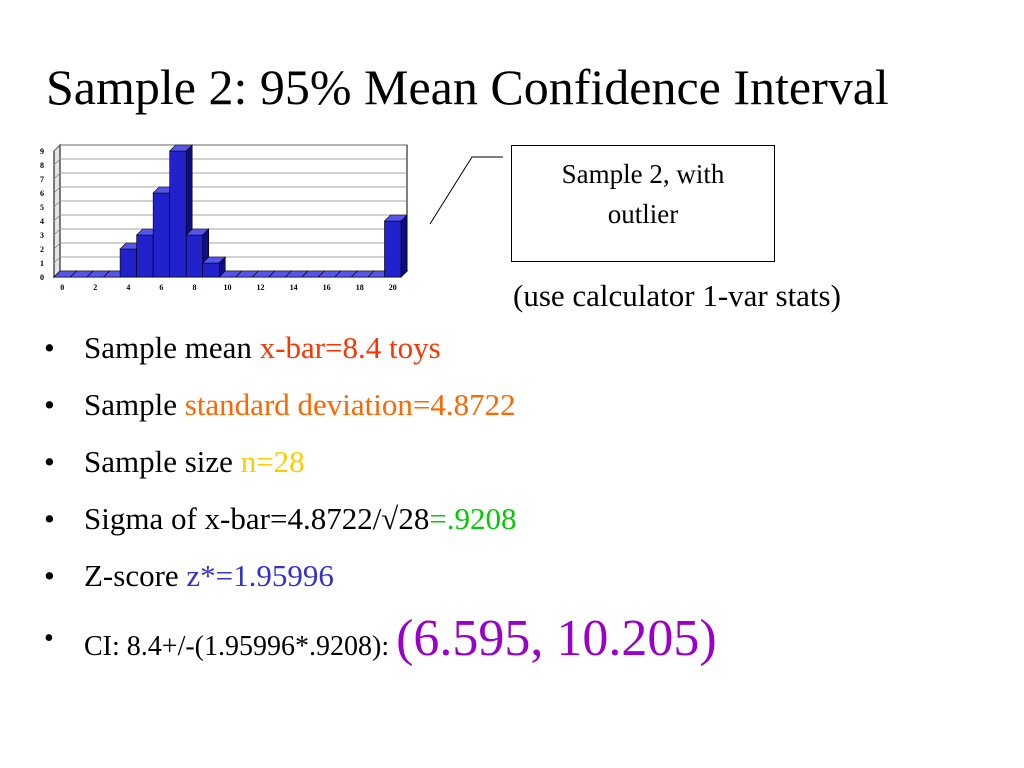  Describe the element at coordinates (162, 461) in the screenshot. I see `bullet-text: Sample size` at that location.